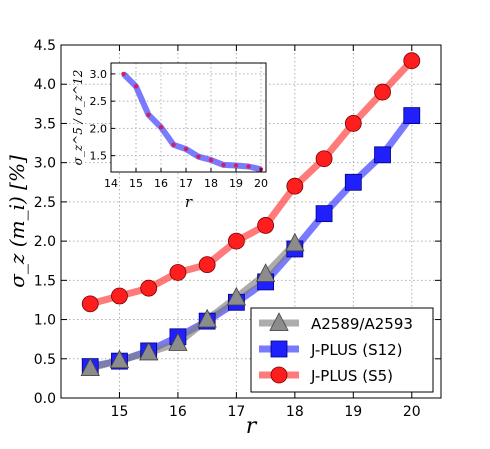 Image resolution: width=490 pixels, height=449 pixels. Describe the element at coordinates (192, 122) in the screenshot. I see `inset-series` at that location.